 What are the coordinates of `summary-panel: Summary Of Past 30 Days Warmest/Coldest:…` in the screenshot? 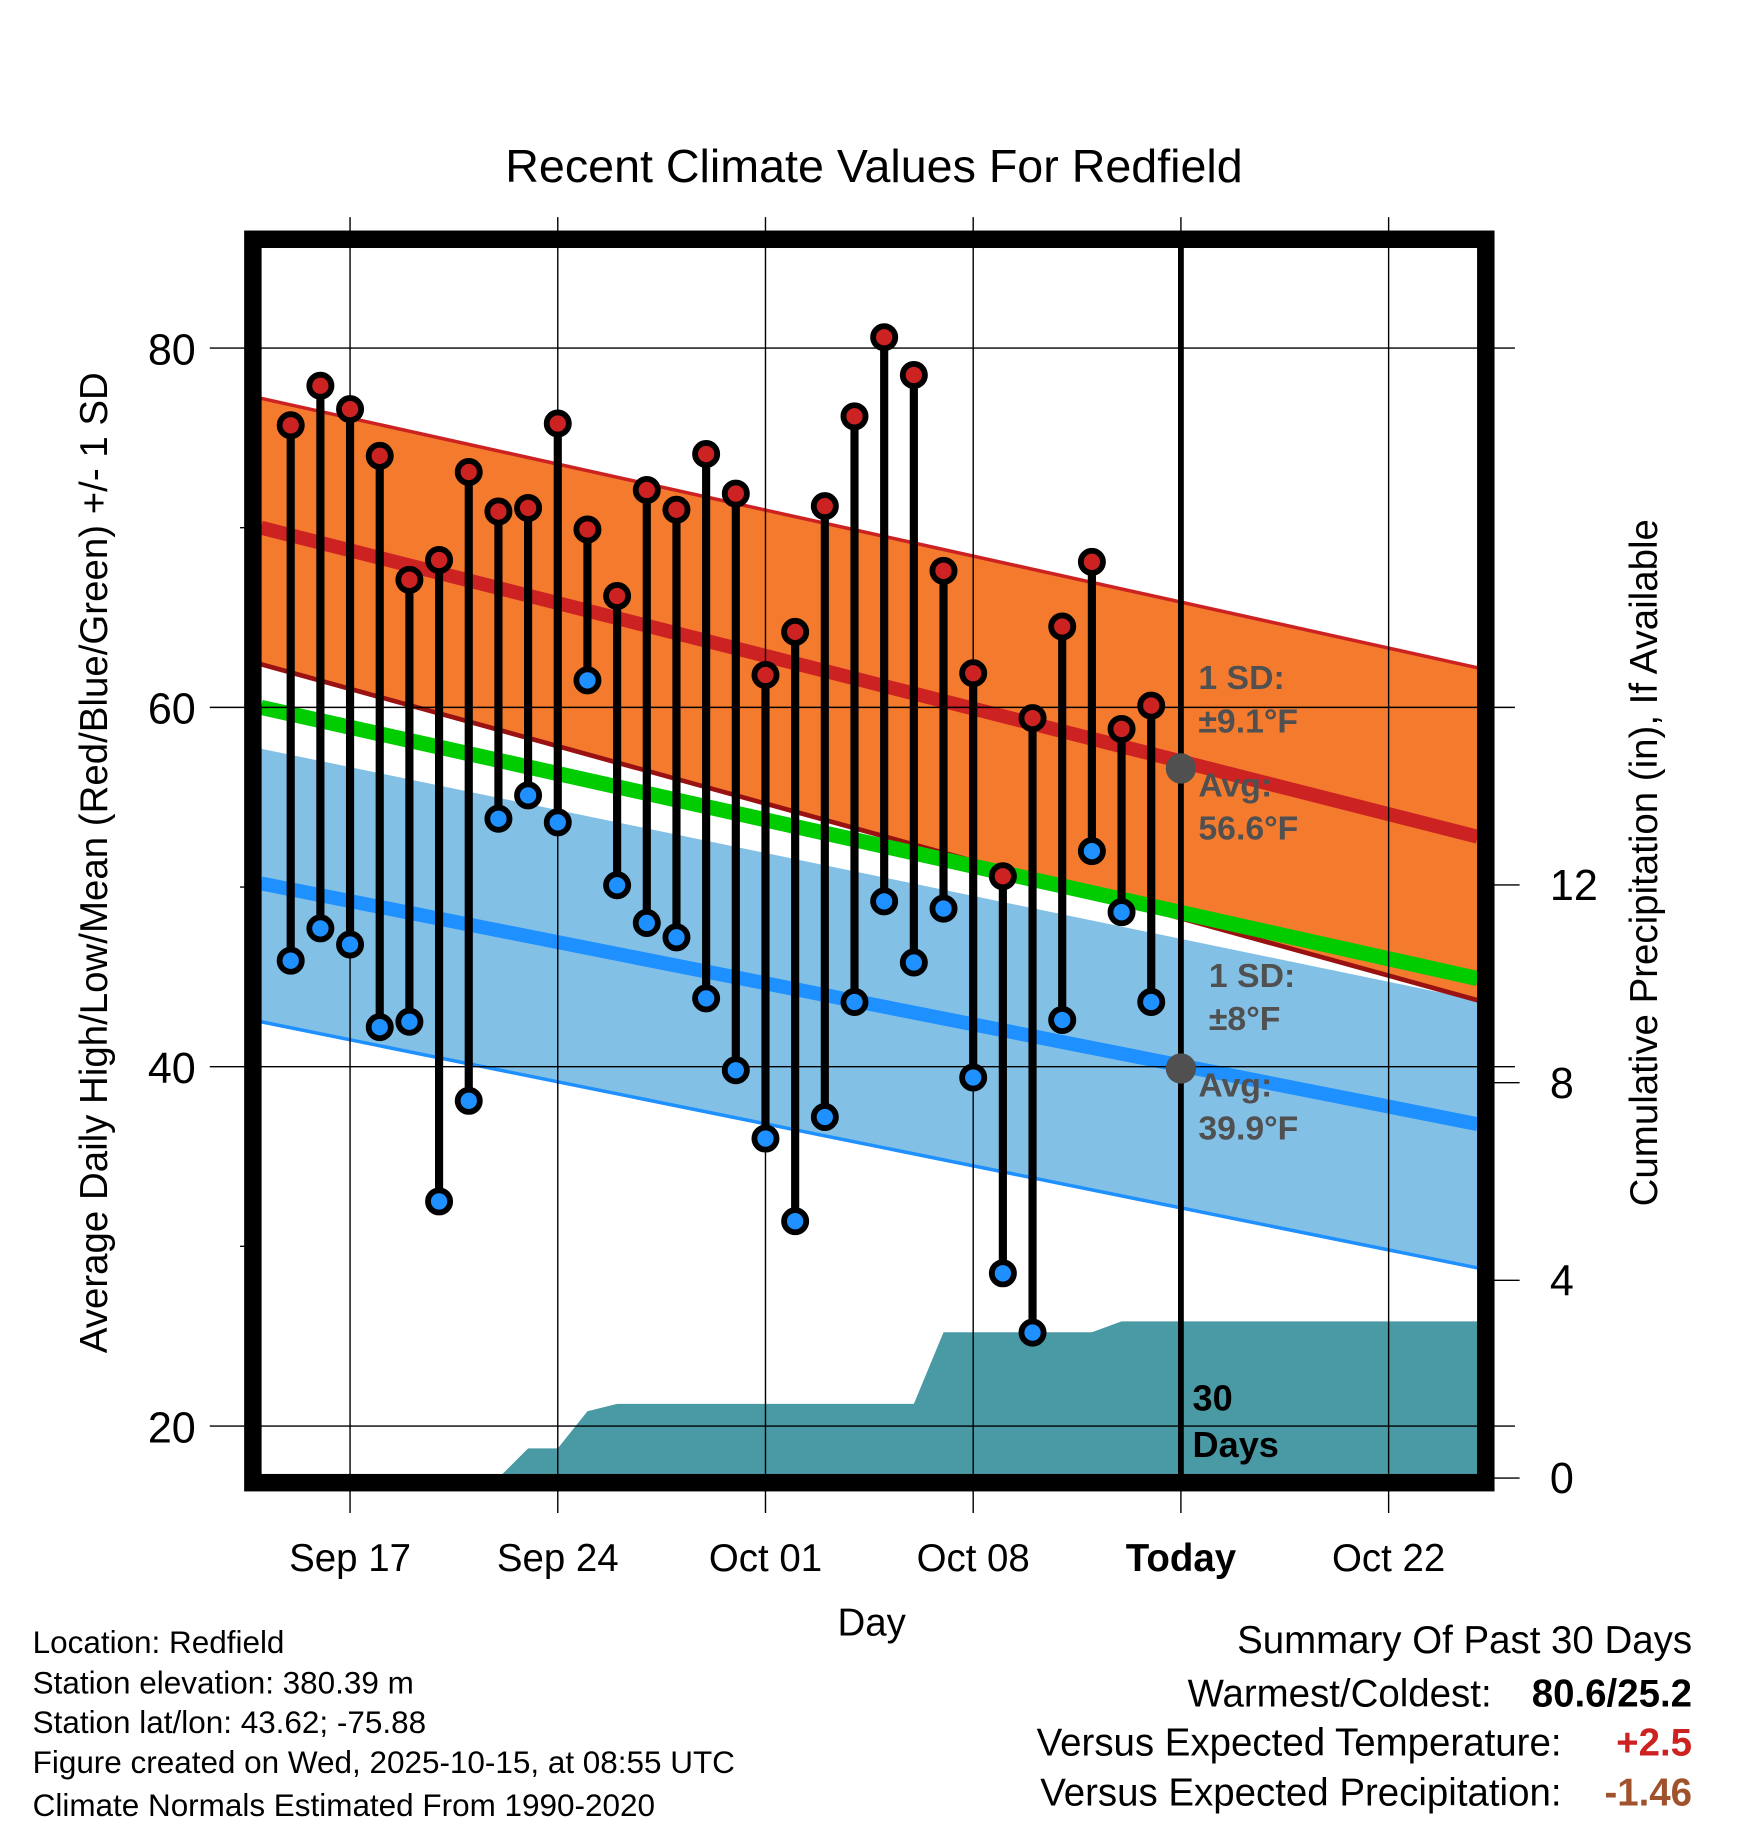 It's located at (1364, 1717).